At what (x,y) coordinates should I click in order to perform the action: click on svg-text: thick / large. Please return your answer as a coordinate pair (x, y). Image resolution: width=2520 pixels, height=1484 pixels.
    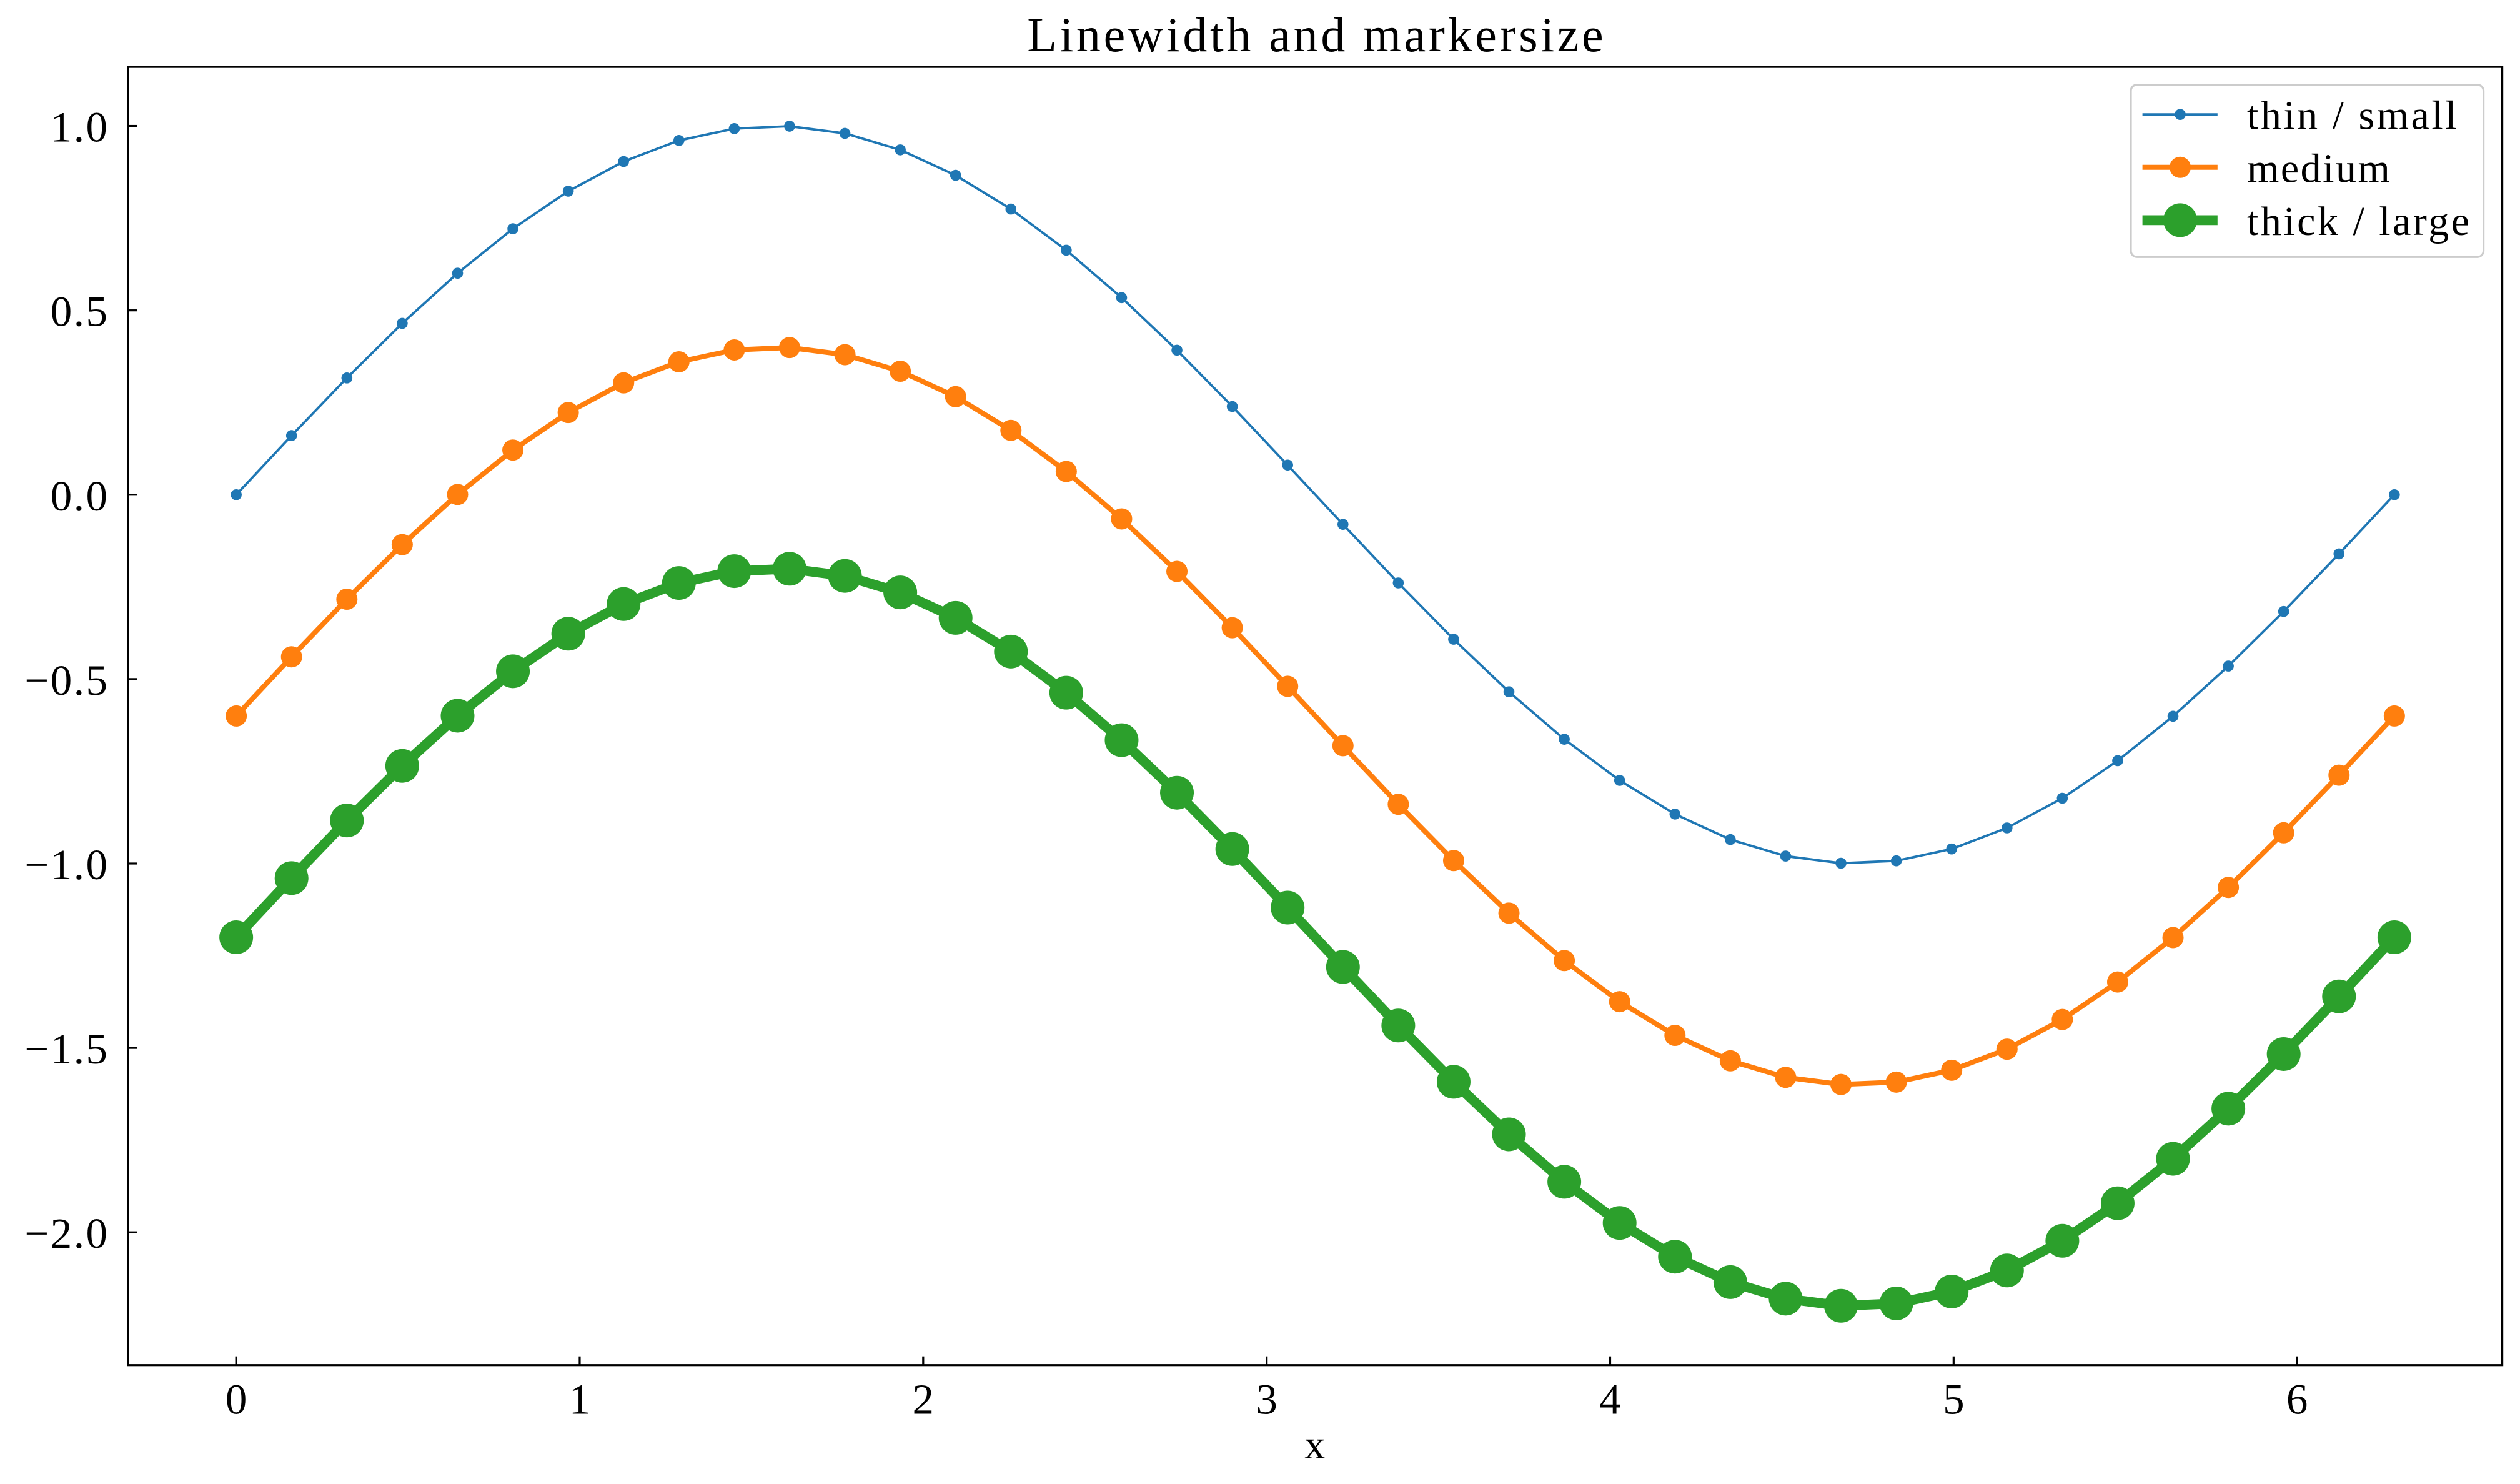
    Looking at the image, I should click on (2359, 221).